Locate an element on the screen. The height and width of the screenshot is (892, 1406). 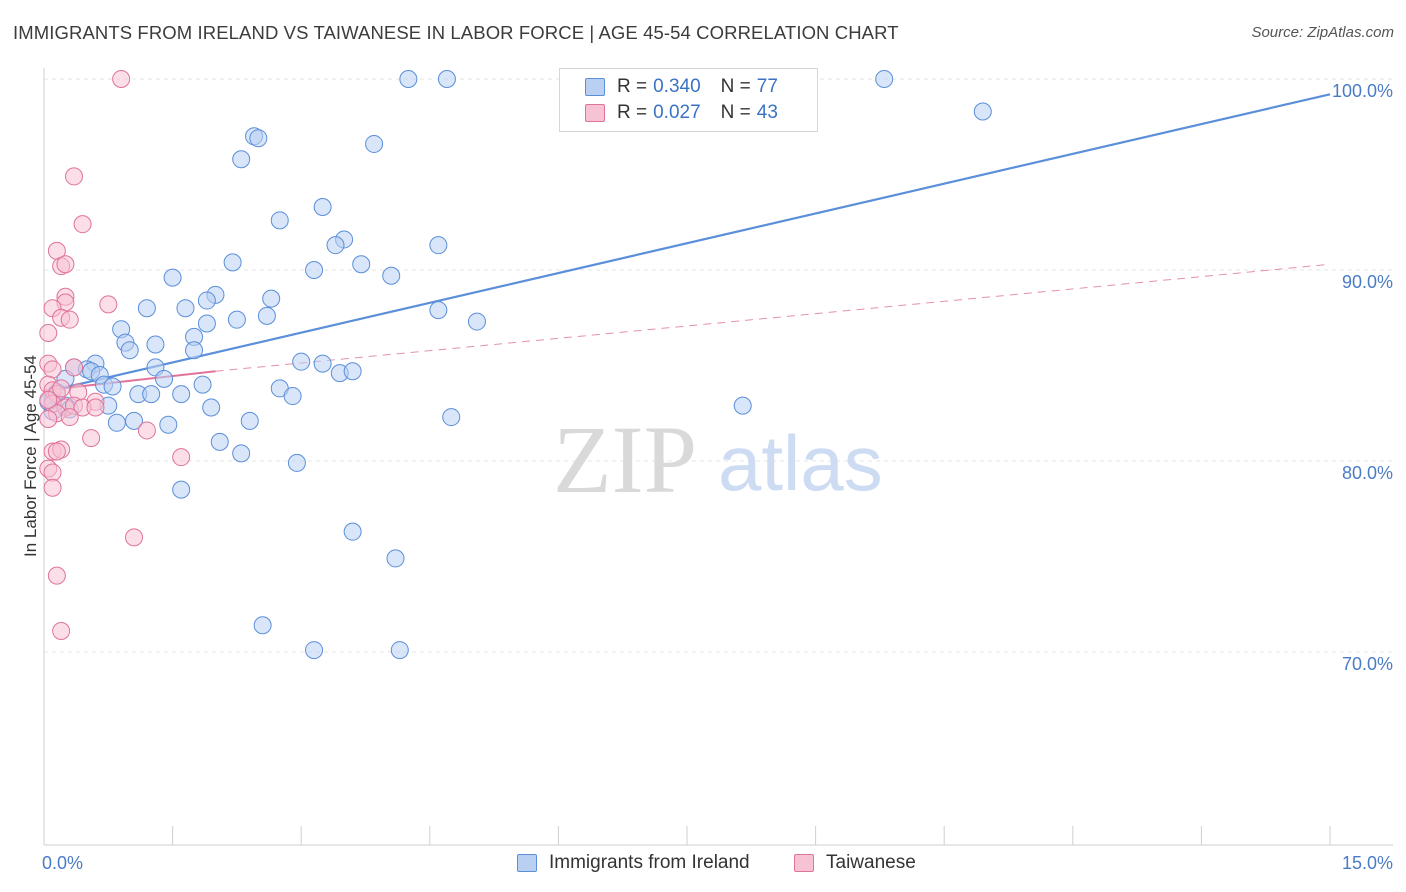
legend-n-value: 77 is located at coordinates (767, 86).